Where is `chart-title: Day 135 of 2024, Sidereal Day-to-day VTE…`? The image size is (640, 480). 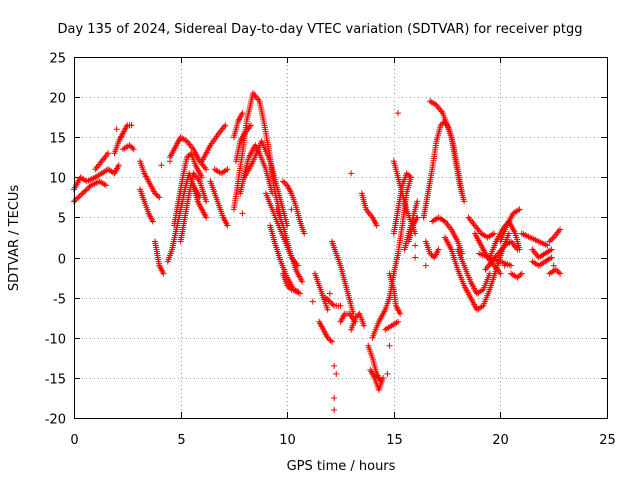 chart-title: Day 135 of 2024, Sidereal Day-to-day VTE… is located at coordinates (320, 29).